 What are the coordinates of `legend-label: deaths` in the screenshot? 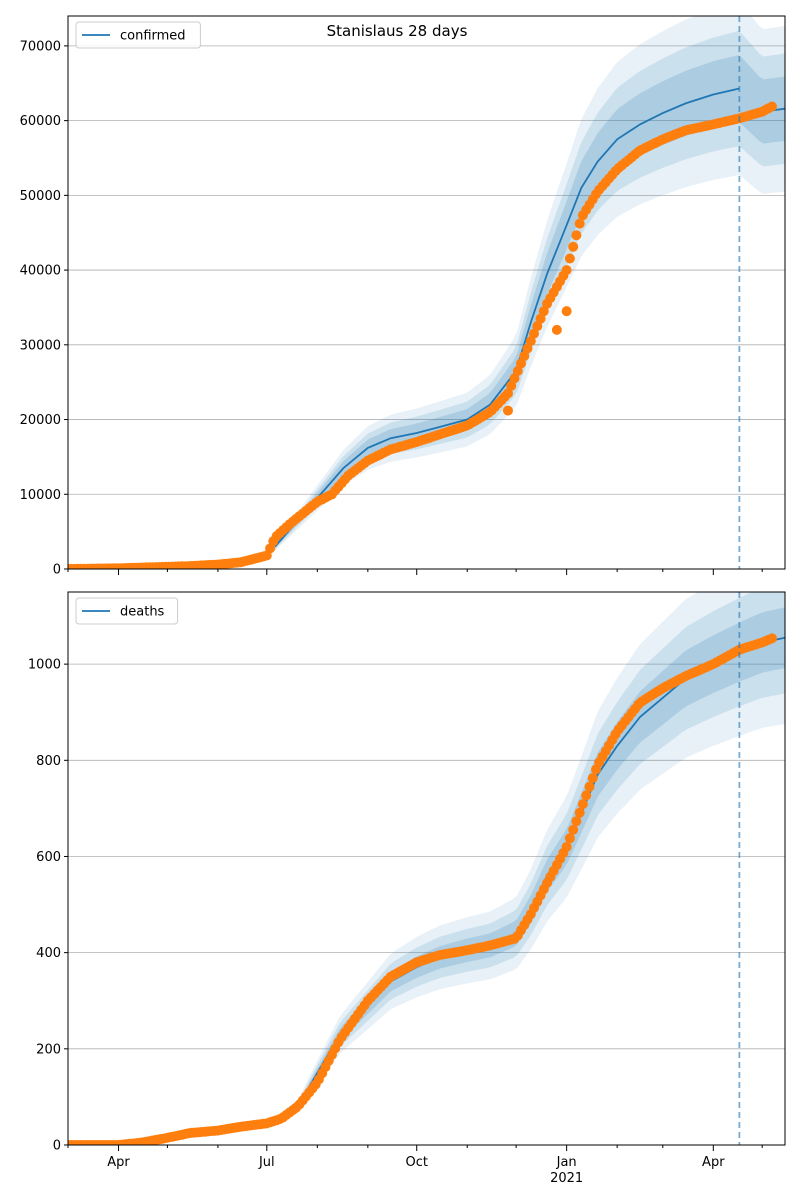 It's located at (142, 612).